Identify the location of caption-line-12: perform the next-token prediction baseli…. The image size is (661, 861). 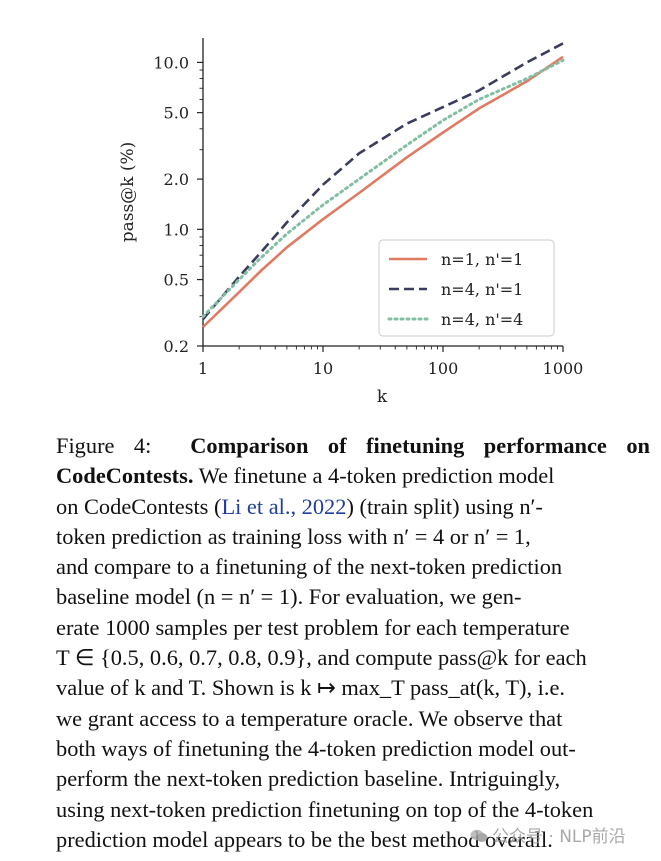
(308, 779).